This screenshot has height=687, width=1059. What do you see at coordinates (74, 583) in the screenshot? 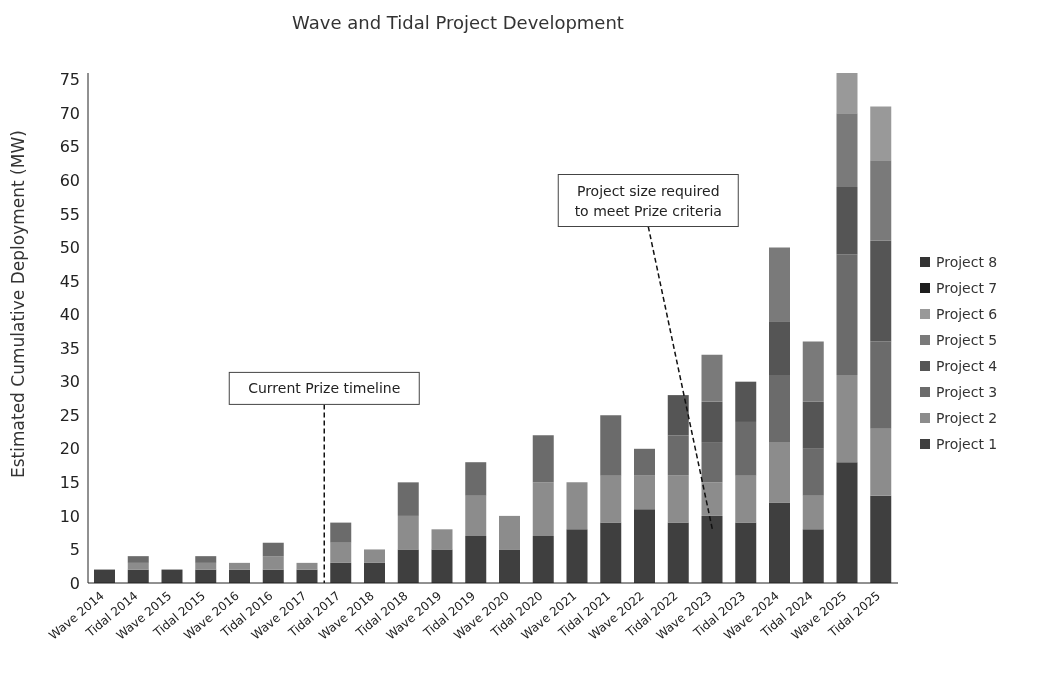
I see `y-tick-label: 0` at bounding box center [74, 583].